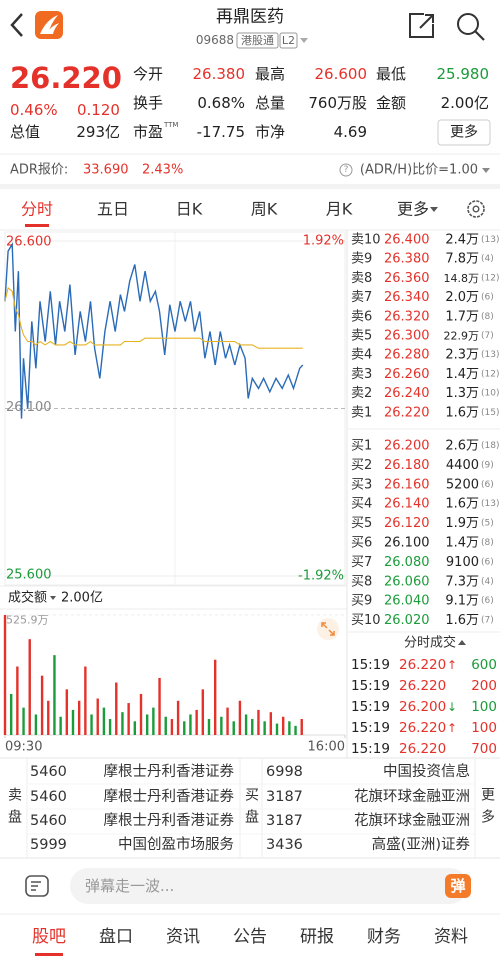 The height and width of the screenshot is (961, 500). Describe the element at coordinates (487, 317) in the screenshot. I see `order-count: (8)` at that location.